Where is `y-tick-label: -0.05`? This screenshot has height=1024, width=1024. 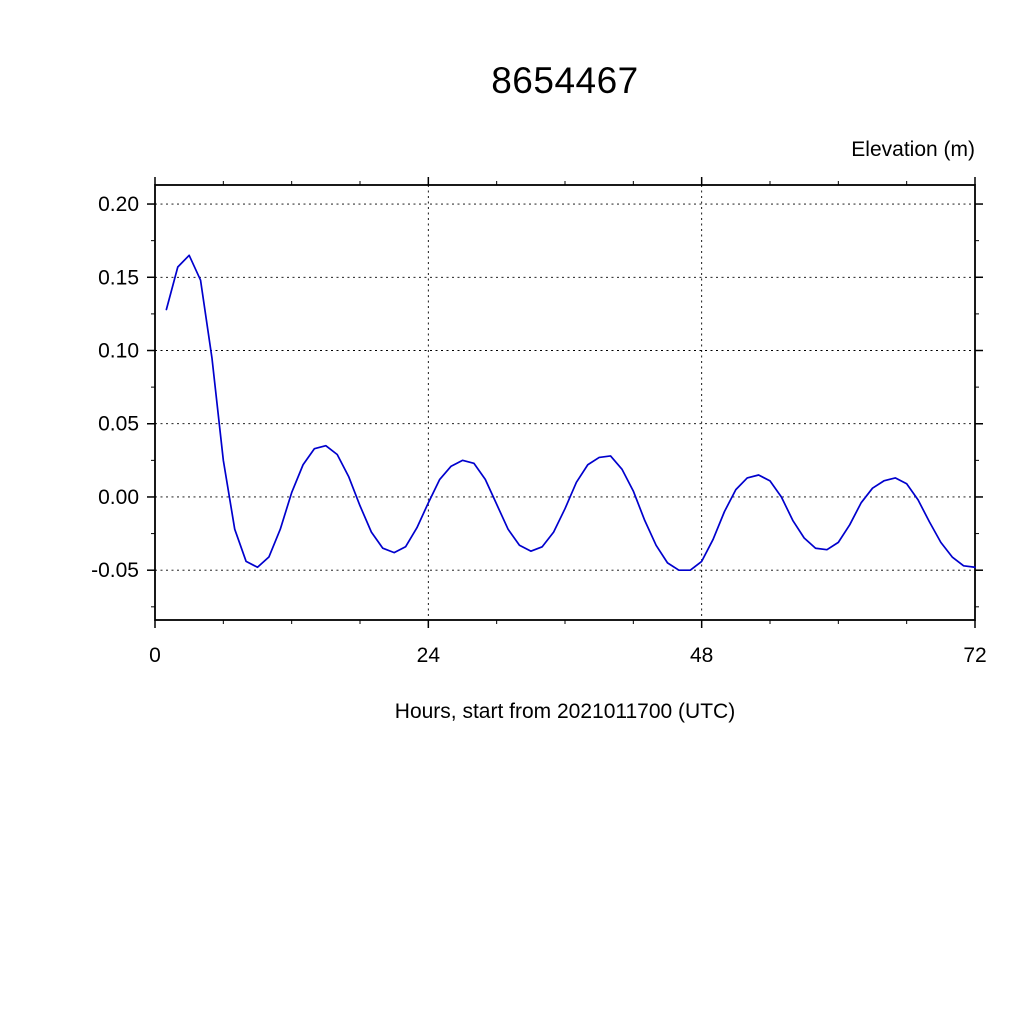
y-tick-label: -0.05 is located at coordinates (115, 570).